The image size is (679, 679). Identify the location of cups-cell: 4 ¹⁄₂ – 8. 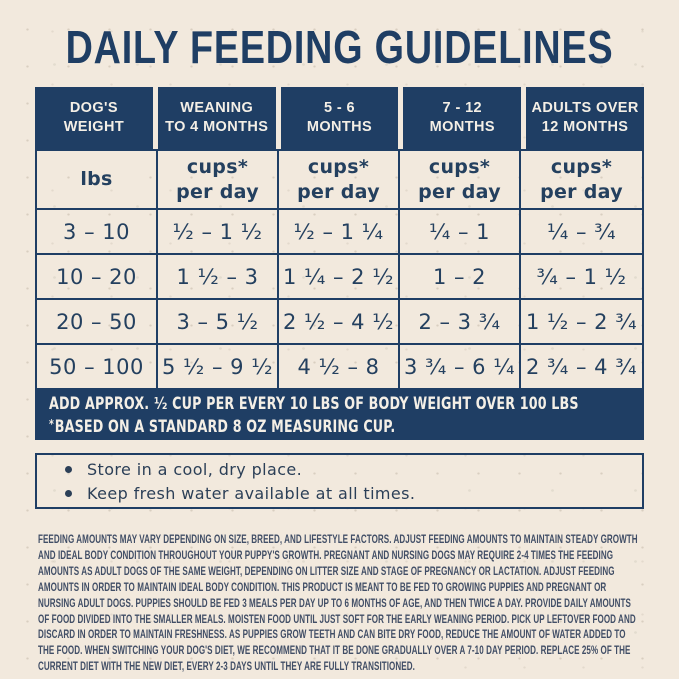
(339, 365).